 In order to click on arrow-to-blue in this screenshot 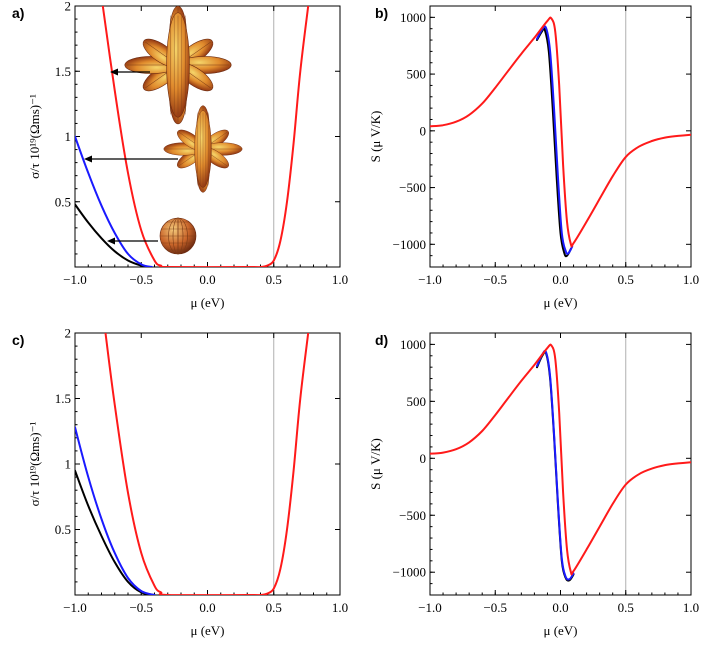, I will do `click(131, 159)`.